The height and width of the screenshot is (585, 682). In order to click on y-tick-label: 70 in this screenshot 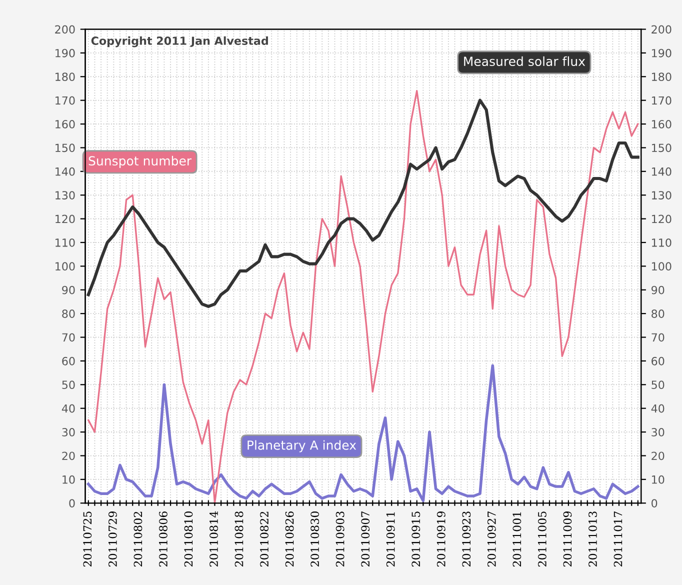, I will do `click(68, 337)`.